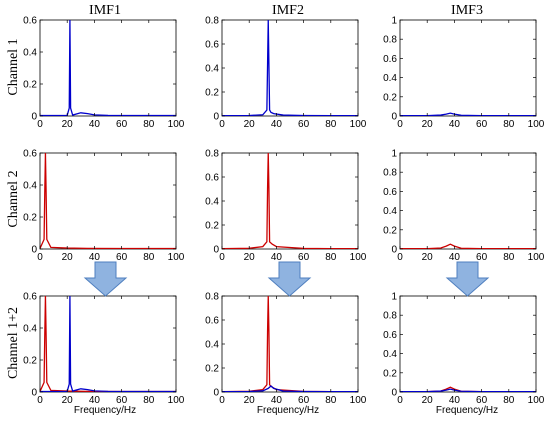 The image size is (550, 421). I want to click on down-arrow-imf2, so click(289, 279).